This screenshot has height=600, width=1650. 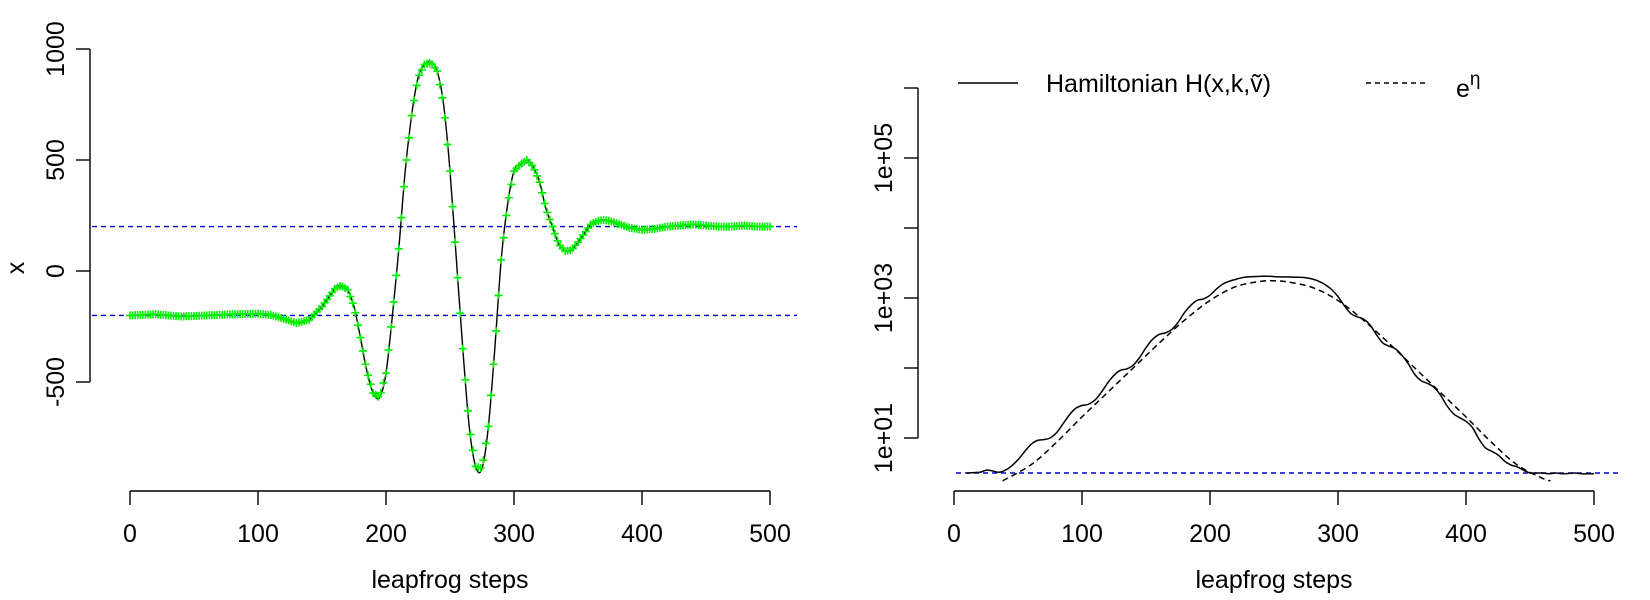 I want to click on right-plot-area, so click(x=1288, y=378).